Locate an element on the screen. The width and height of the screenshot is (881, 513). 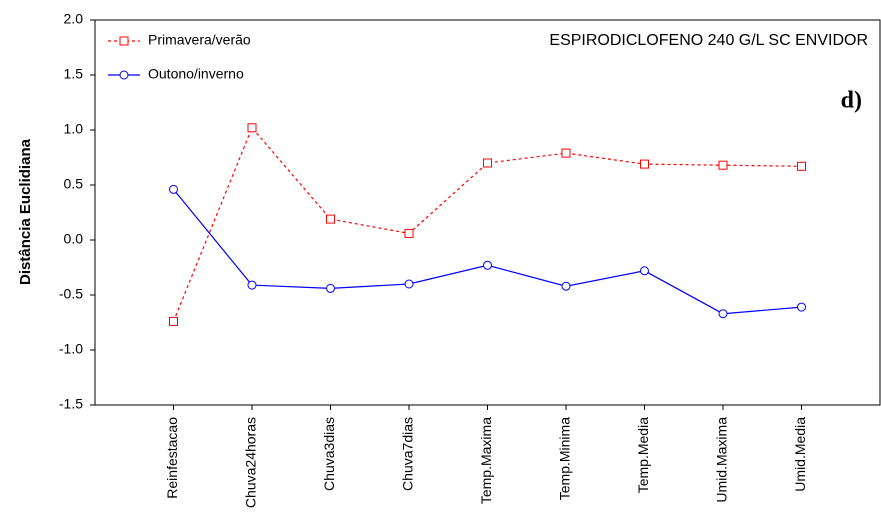
y-axis-label: Distância Euclidiana is located at coordinates (25, 211).